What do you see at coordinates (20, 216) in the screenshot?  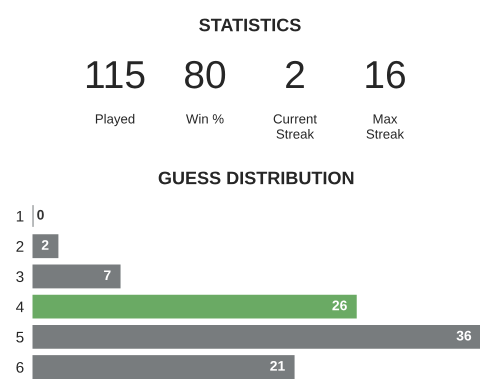 I see `y-tick-label: 1` at bounding box center [20, 216].